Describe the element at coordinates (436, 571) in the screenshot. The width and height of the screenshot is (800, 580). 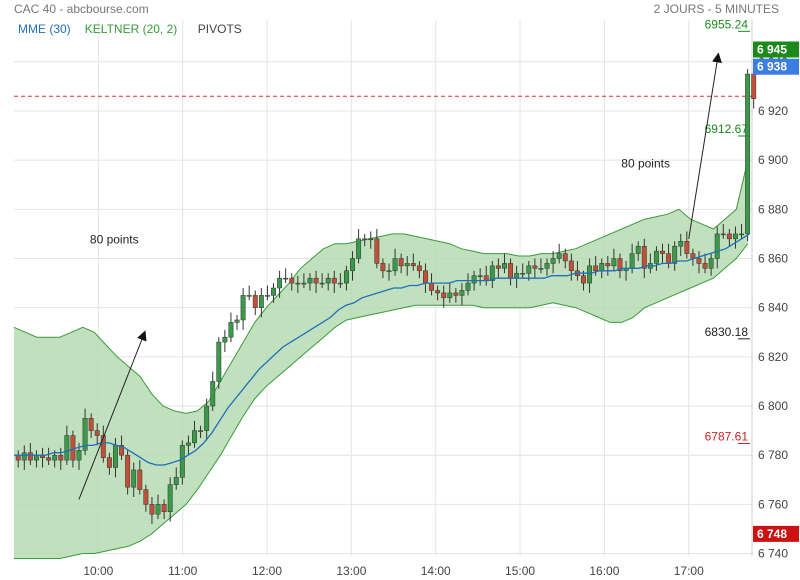
I see `x-tick-label: 14:00` at that location.